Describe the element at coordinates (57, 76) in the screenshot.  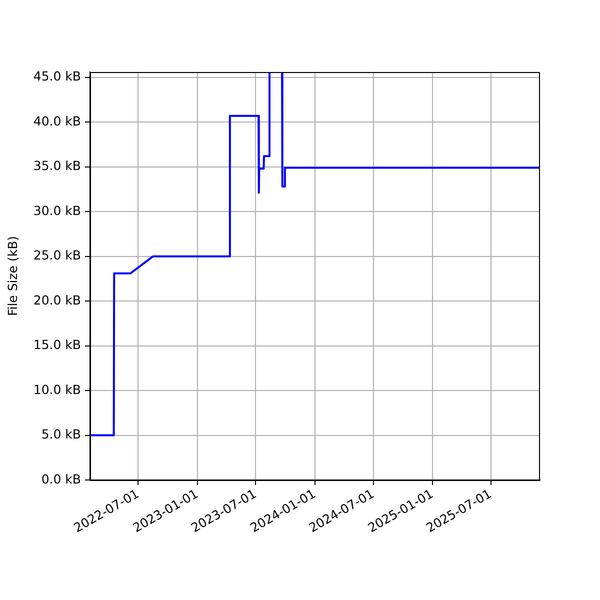
I see `y-tick-label: 45.0 kB` at that location.